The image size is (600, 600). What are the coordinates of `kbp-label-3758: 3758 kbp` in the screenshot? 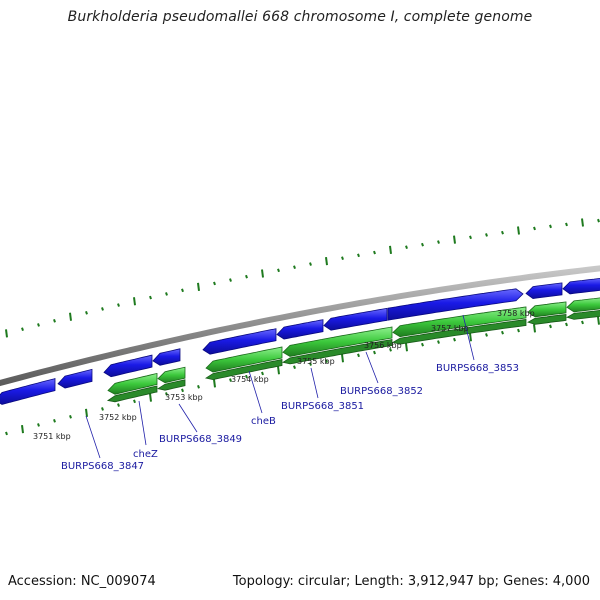 It's located at (516, 313).